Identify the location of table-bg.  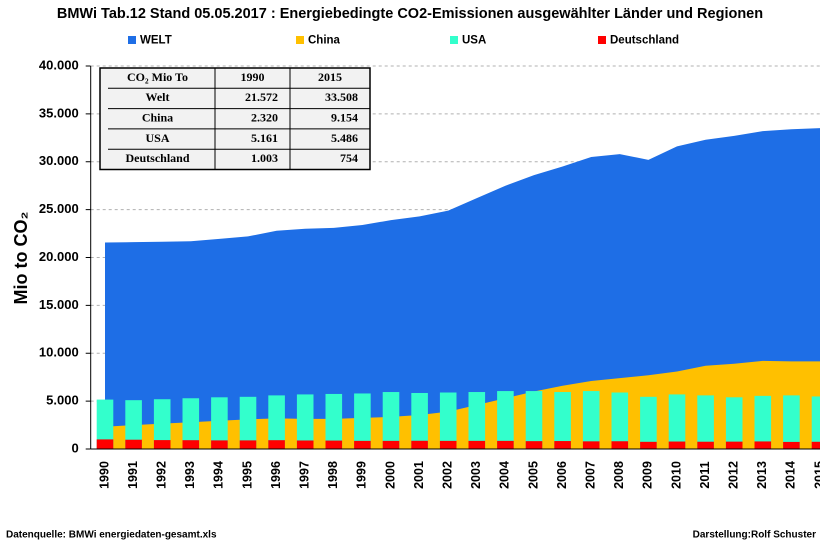
(235, 119).